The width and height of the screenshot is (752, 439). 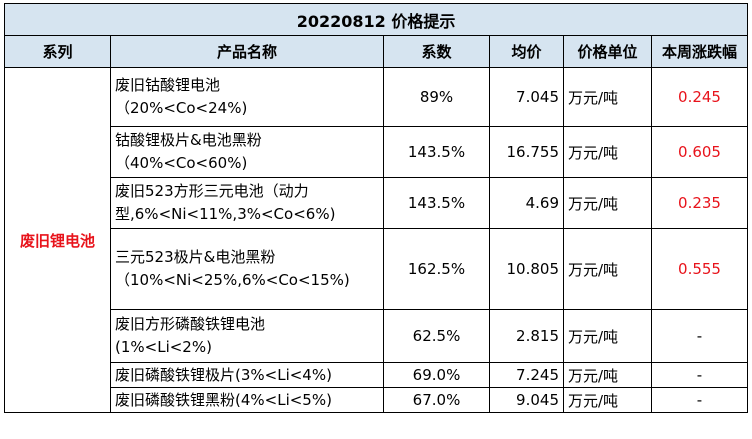 What do you see at coordinates (526, 269) in the screenshot?
I see `avg-price-cell: 10.805` at bounding box center [526, 269].